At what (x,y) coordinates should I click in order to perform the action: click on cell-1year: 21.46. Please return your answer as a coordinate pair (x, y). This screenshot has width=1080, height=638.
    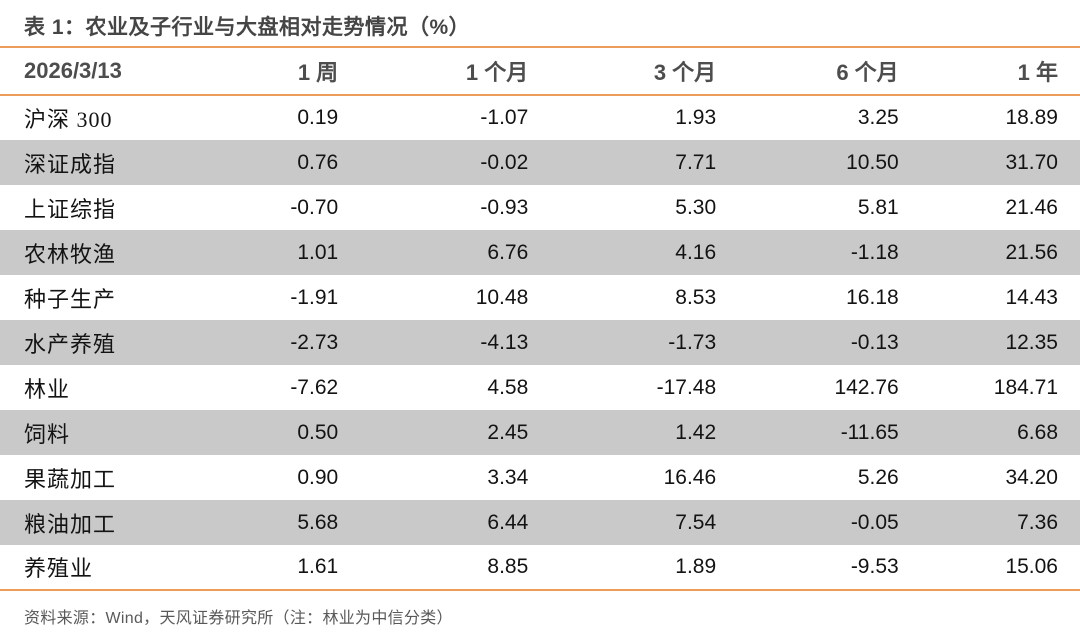
    Looking at the image, I should click on (1031, 207).